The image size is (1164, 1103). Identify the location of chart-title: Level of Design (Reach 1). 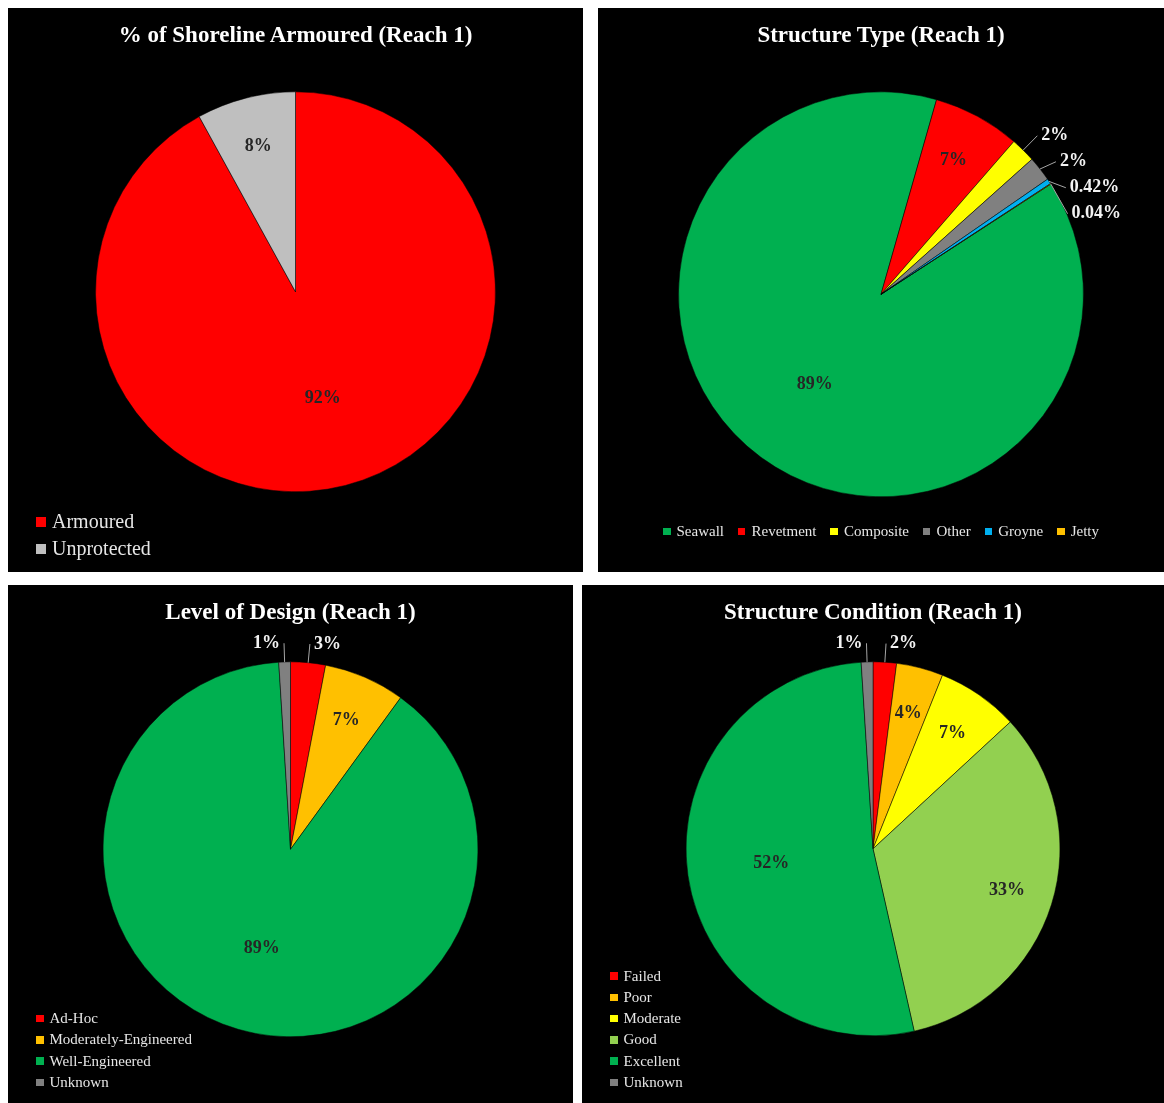
(290, 611).